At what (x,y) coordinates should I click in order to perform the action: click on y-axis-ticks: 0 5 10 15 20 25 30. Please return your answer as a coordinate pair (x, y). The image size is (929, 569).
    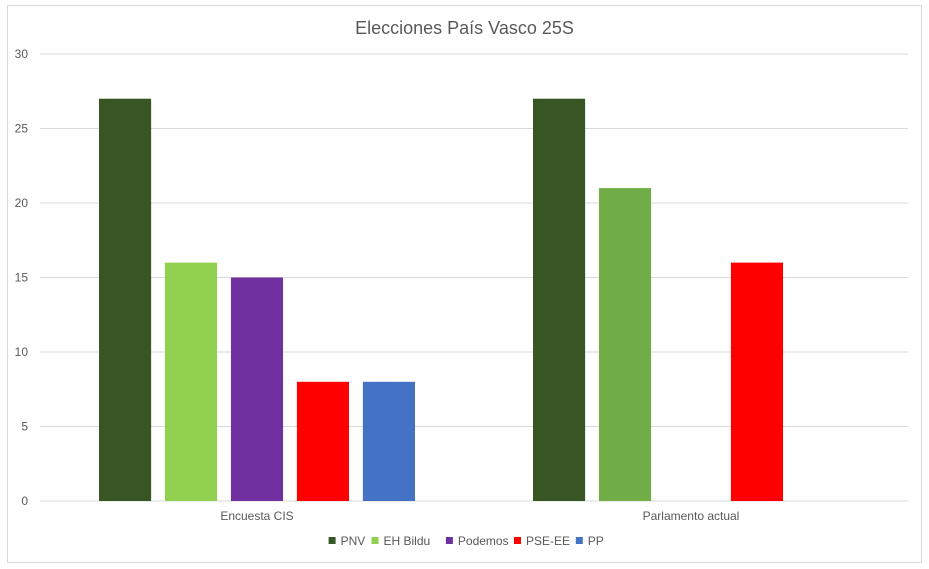
    Looking at the image, I should click on (22, 277).